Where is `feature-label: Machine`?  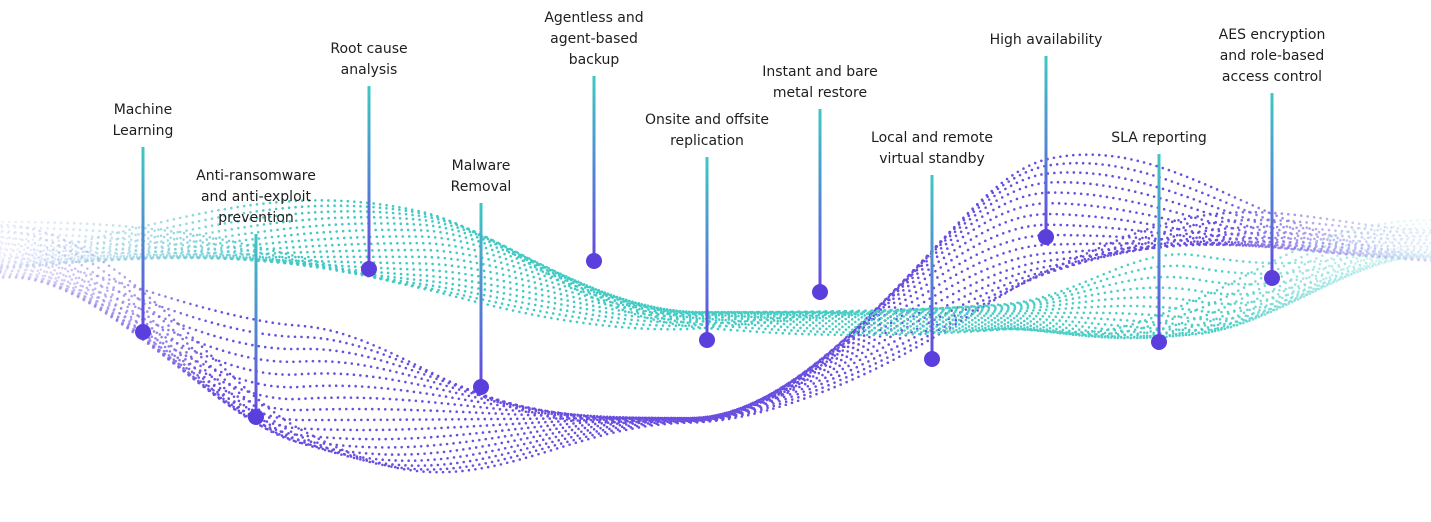
feature-label: Machine is located at coordinates (143, 110).